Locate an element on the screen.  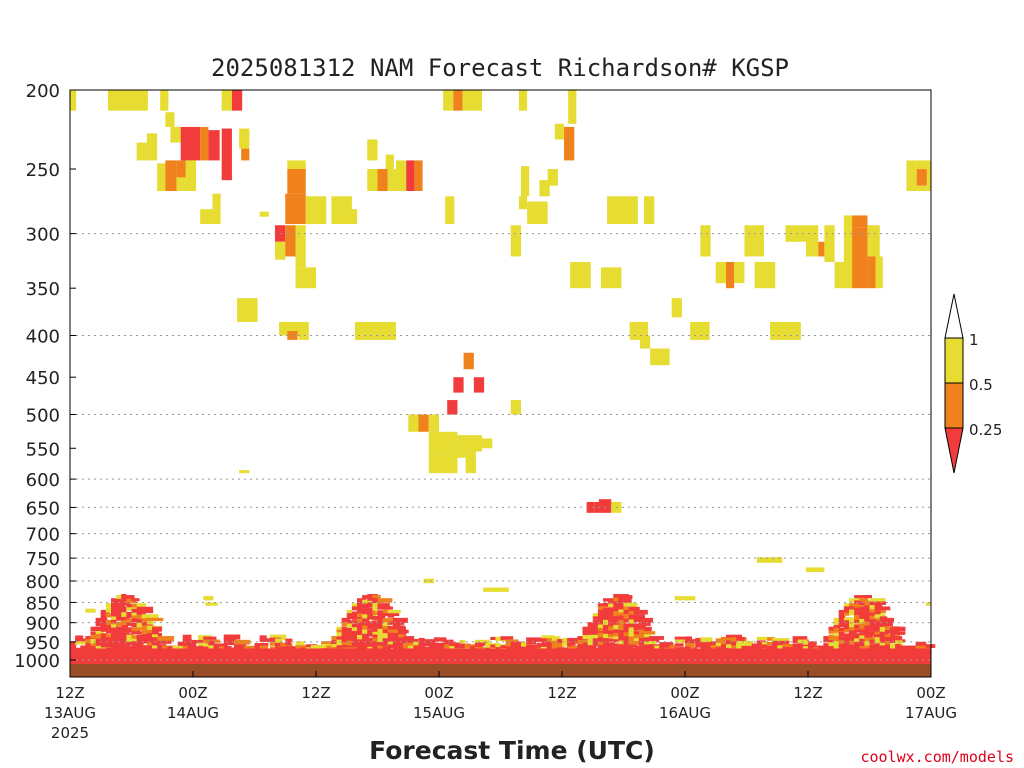
y-tick-label: 300 is located at coordinates (43, 235).